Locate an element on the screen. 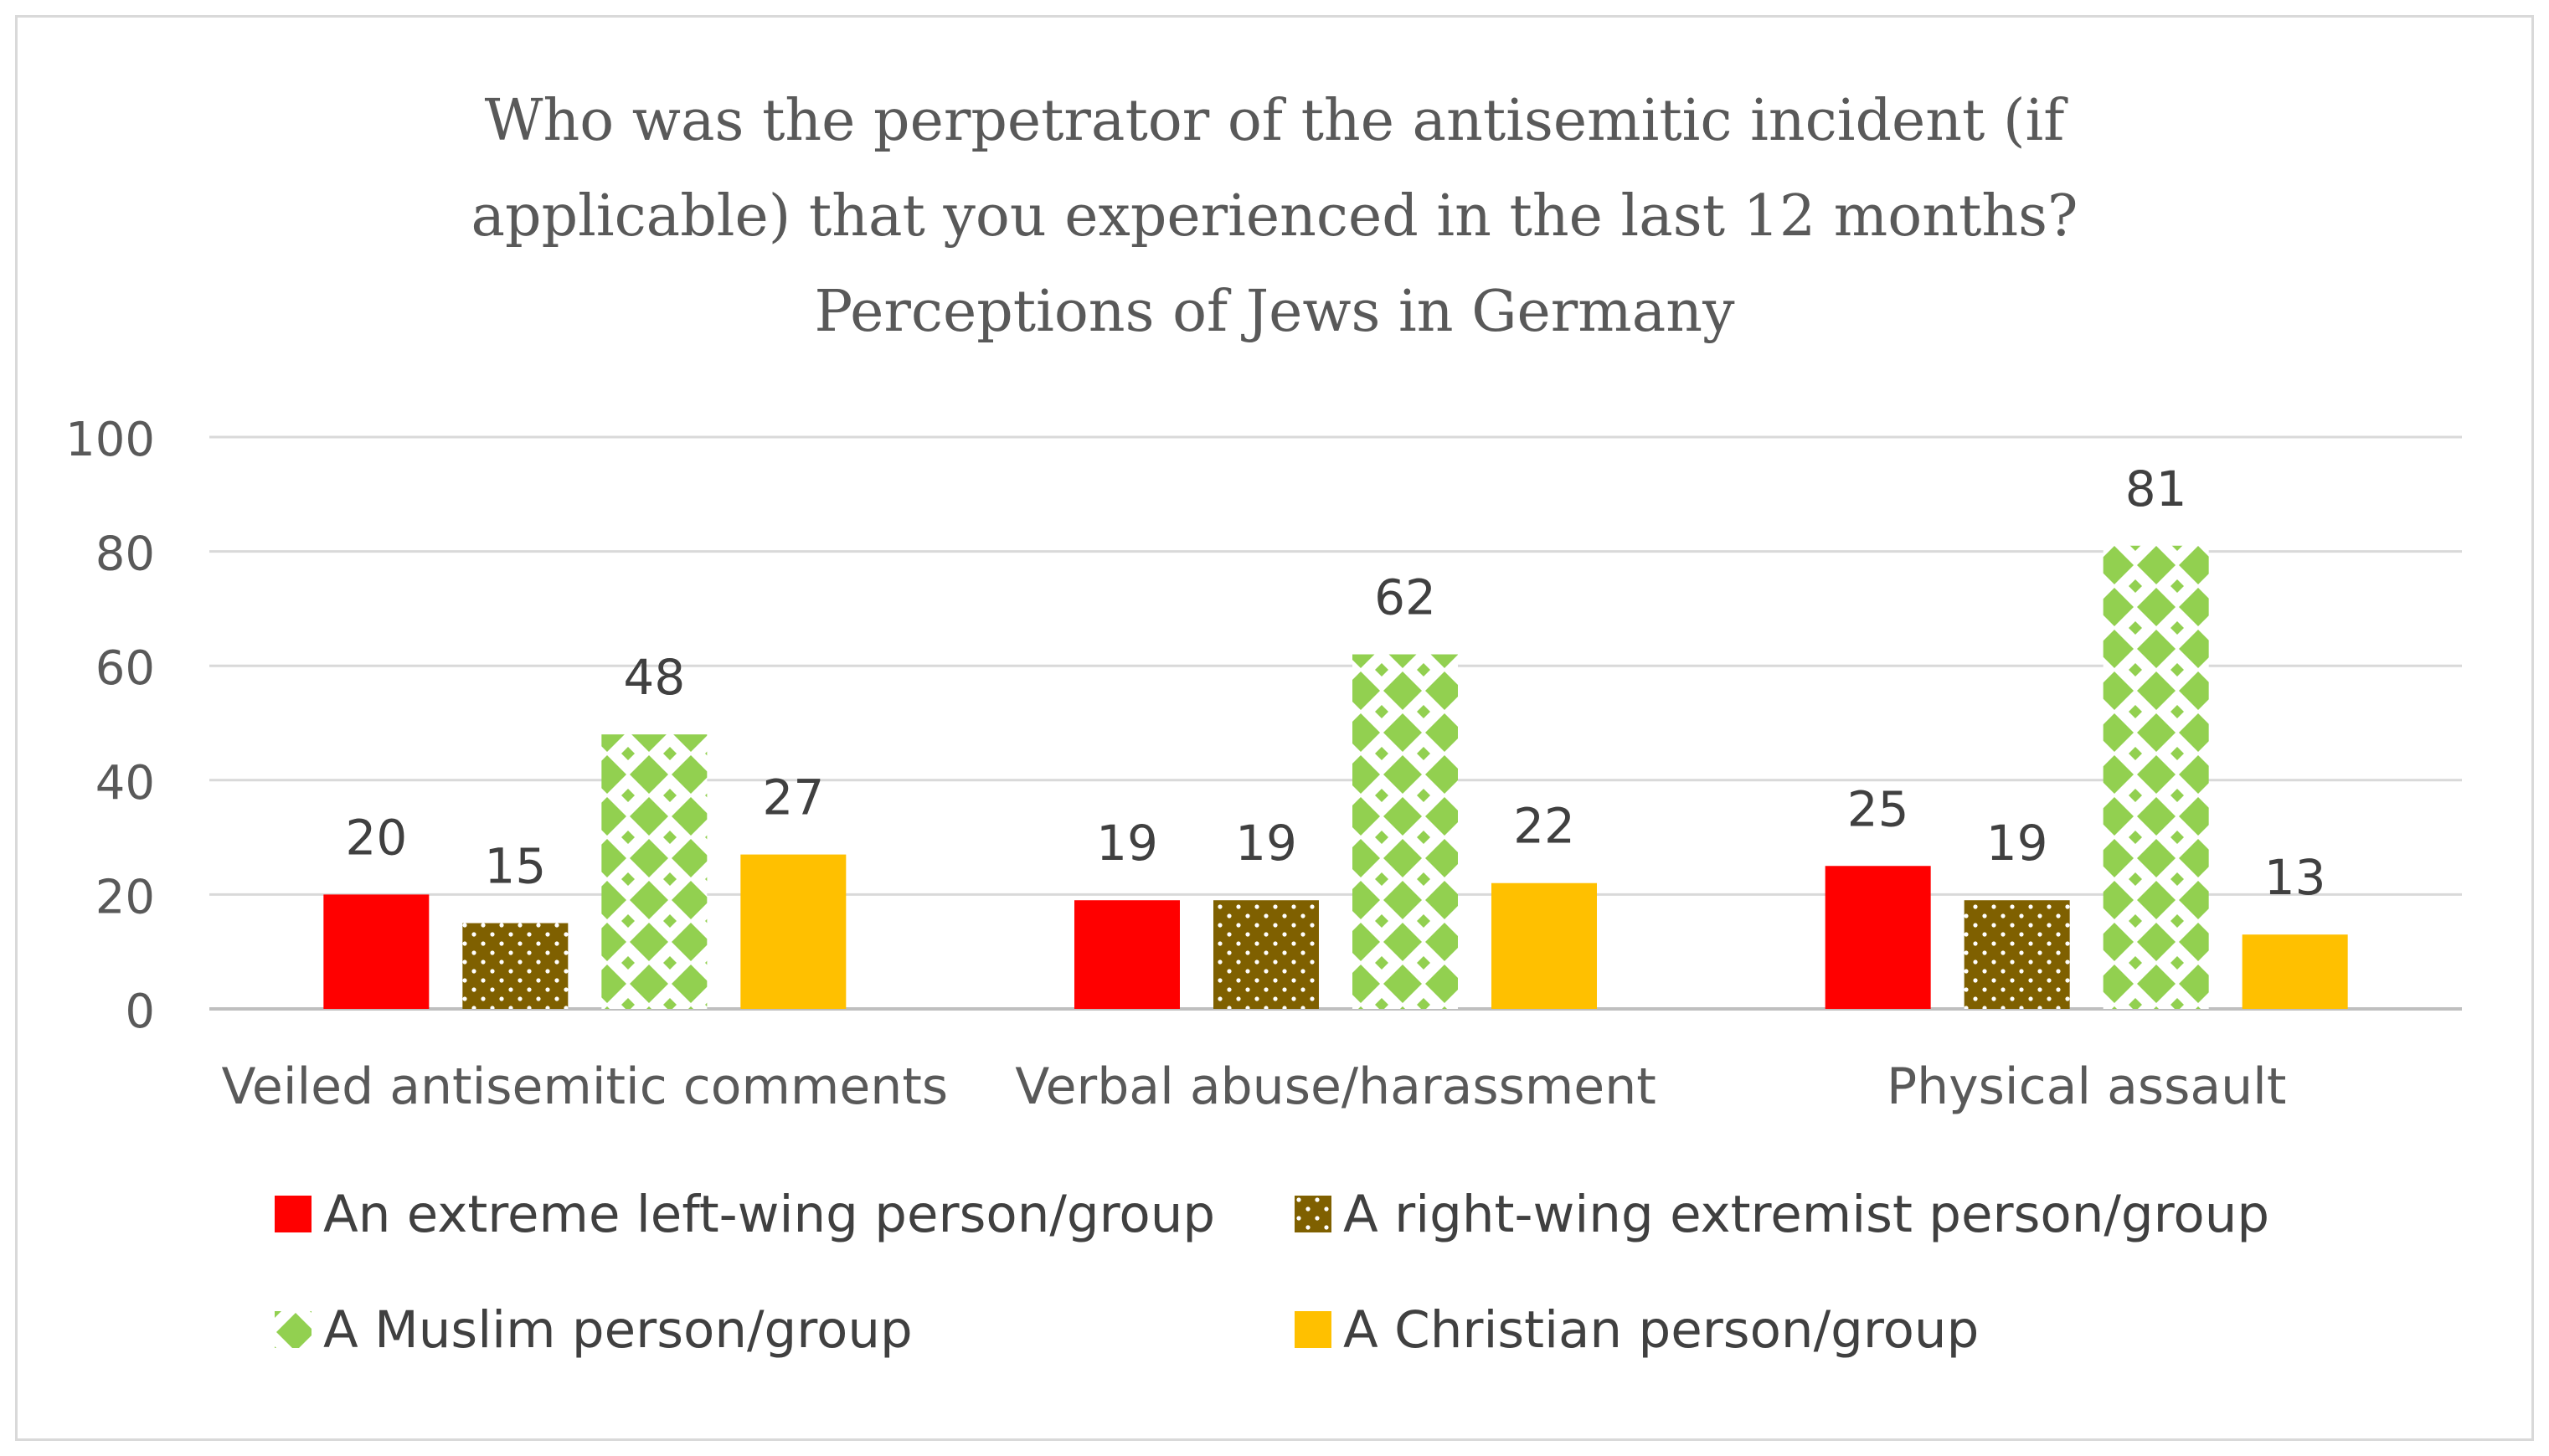 The height and width of the screenshot is (1456, 2549). y-tick-label-80: 80 is located at coordinates (125, 554).